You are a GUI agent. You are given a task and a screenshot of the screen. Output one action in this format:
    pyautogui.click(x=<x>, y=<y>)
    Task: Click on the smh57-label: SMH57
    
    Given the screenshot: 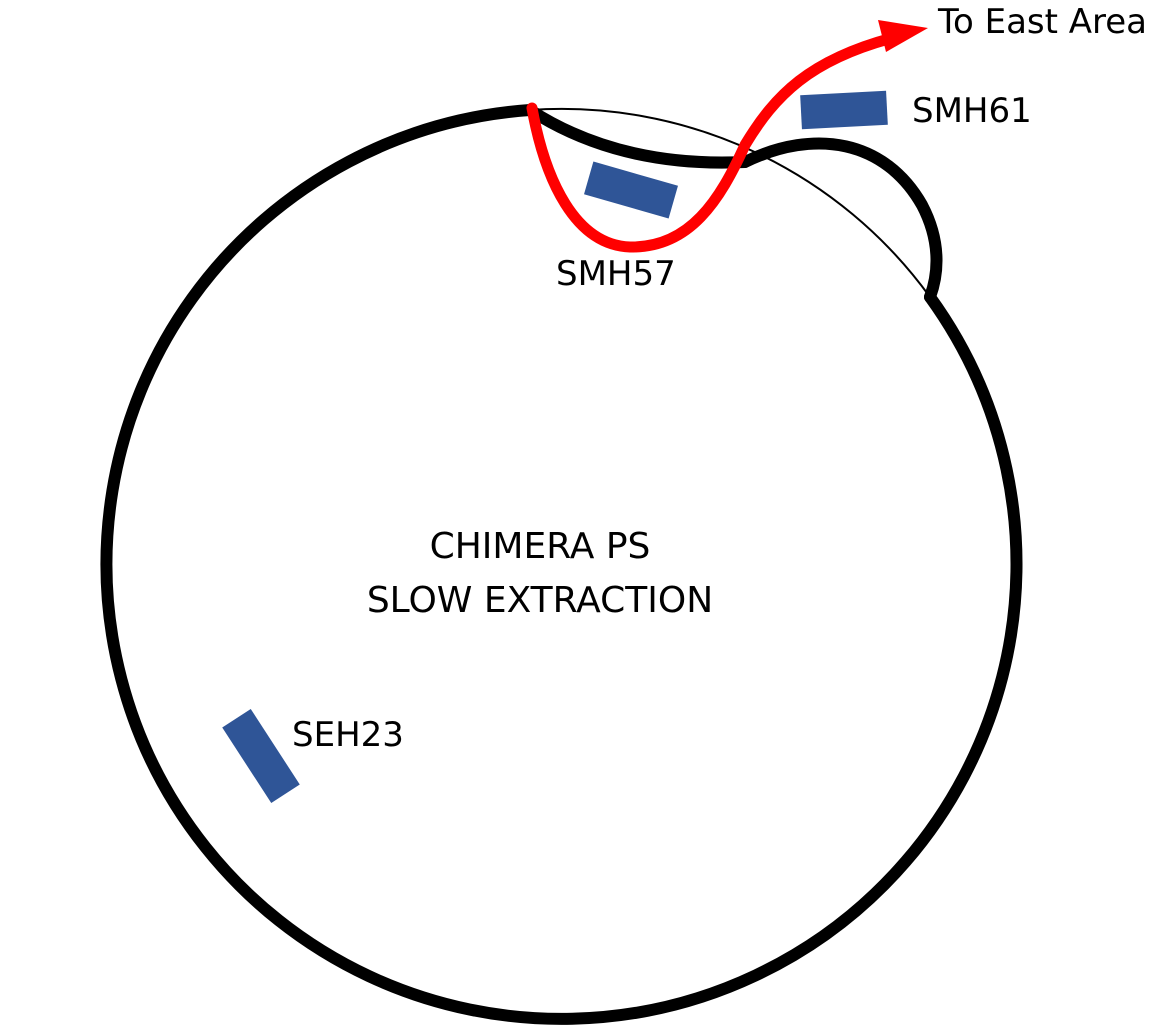 What is the action you would take?
    pyautogui.click(x=616, y=274)
    